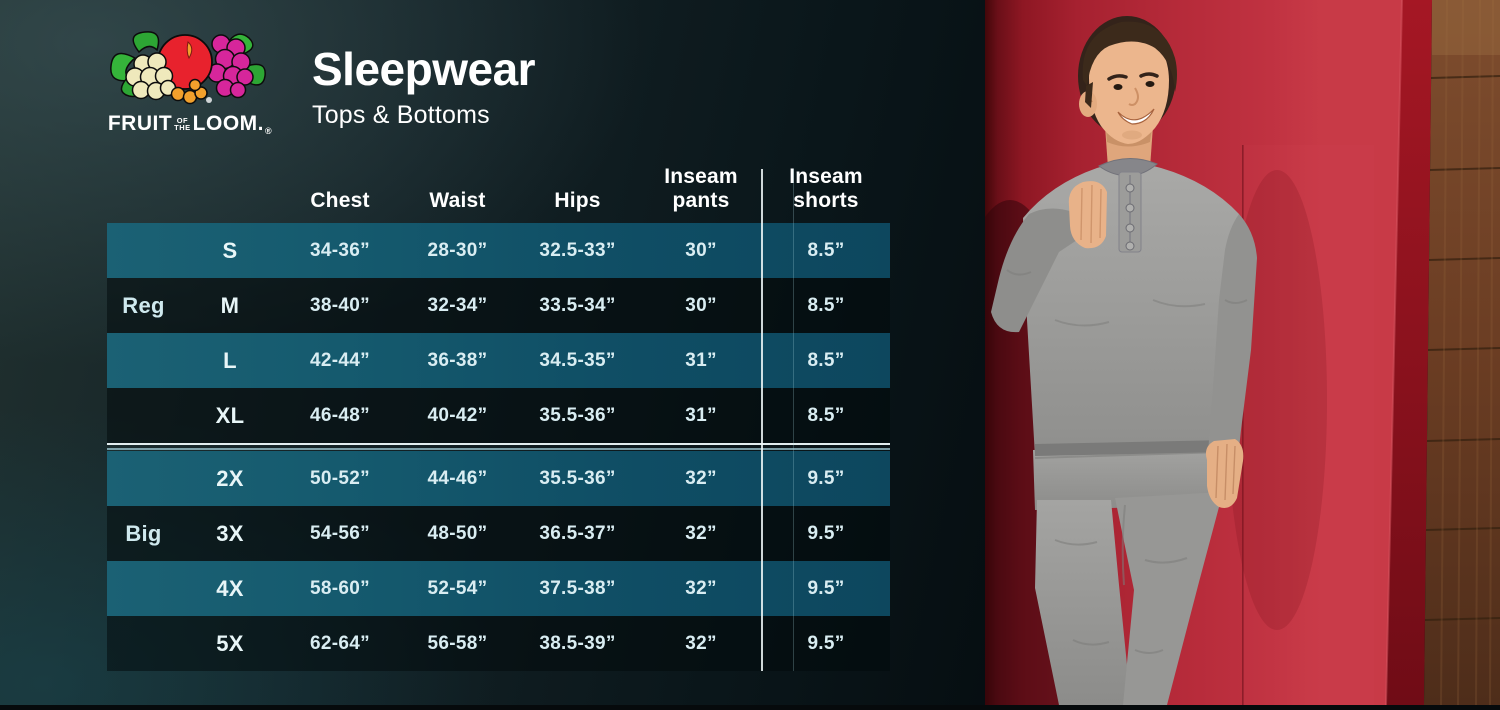 This screenshot has height=710, width=1500. I want to click on column-header-inseam-pants: Inseam pants, so click(701, 188).